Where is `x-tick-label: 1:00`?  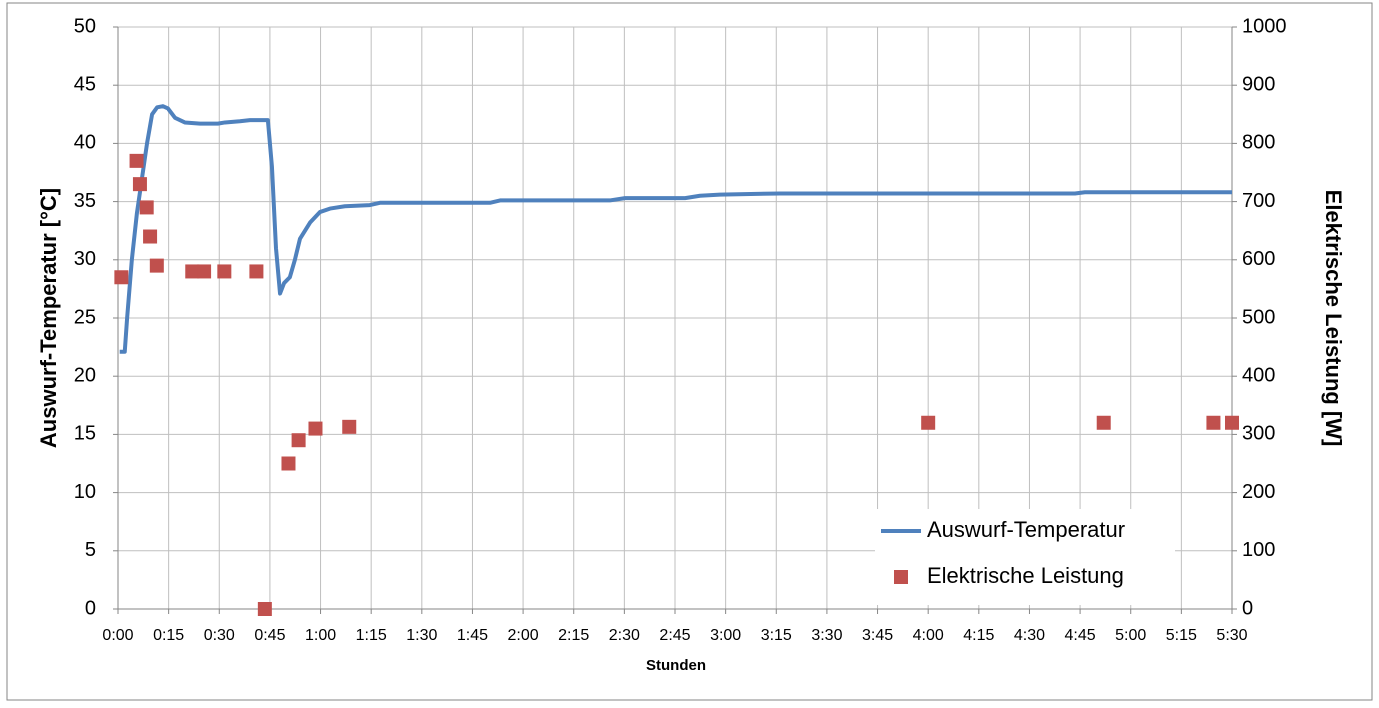 x-tick-label: 1:00 is located at coordinates (320, 635).